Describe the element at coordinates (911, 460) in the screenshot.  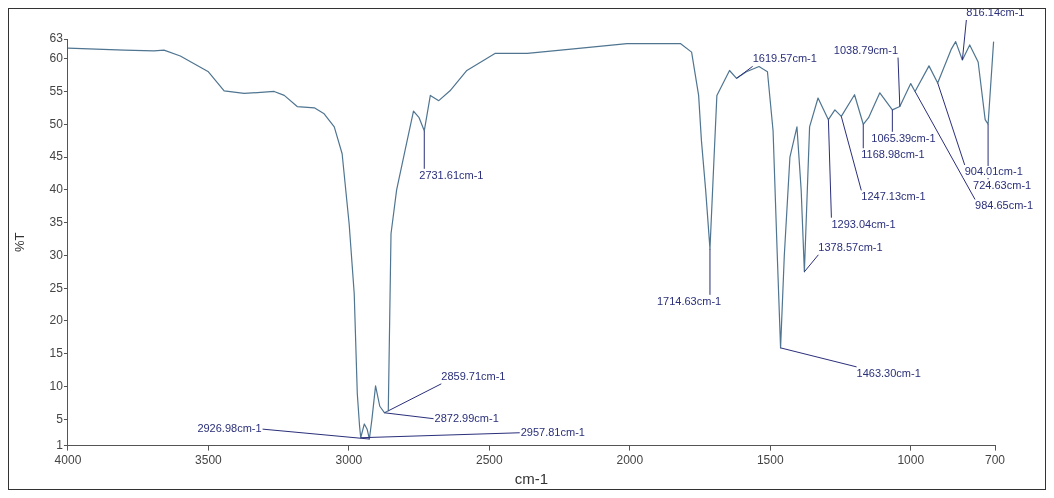
I see `x-tick-label: 1000` at that location.